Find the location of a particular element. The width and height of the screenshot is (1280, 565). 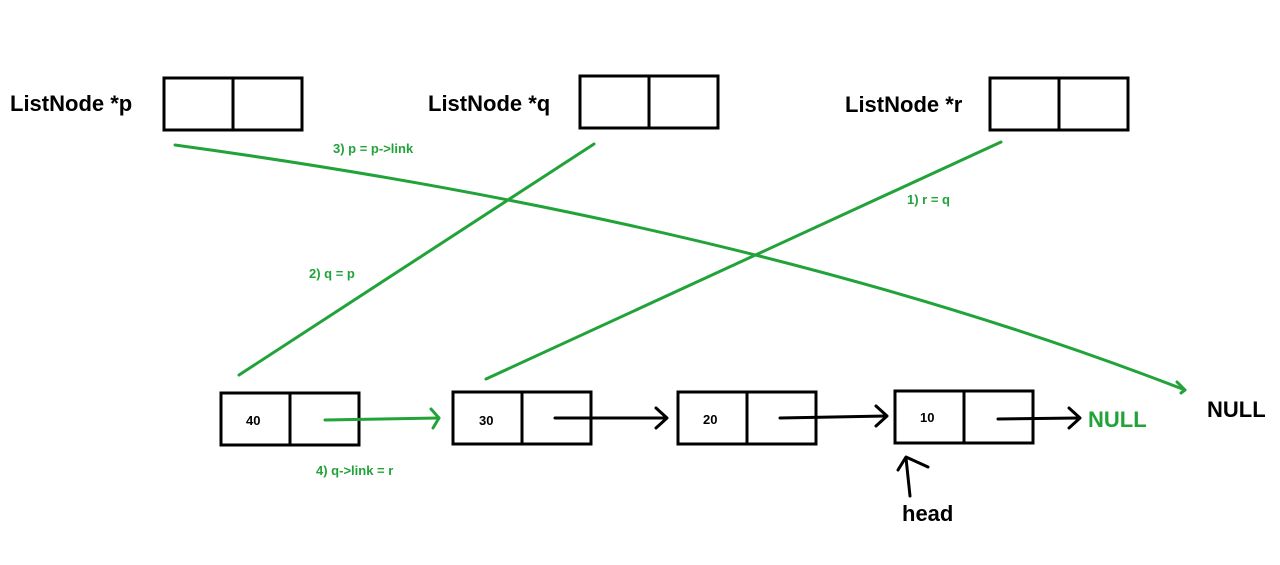

null-label-green: NULL is located at coordinates (1117, 419).